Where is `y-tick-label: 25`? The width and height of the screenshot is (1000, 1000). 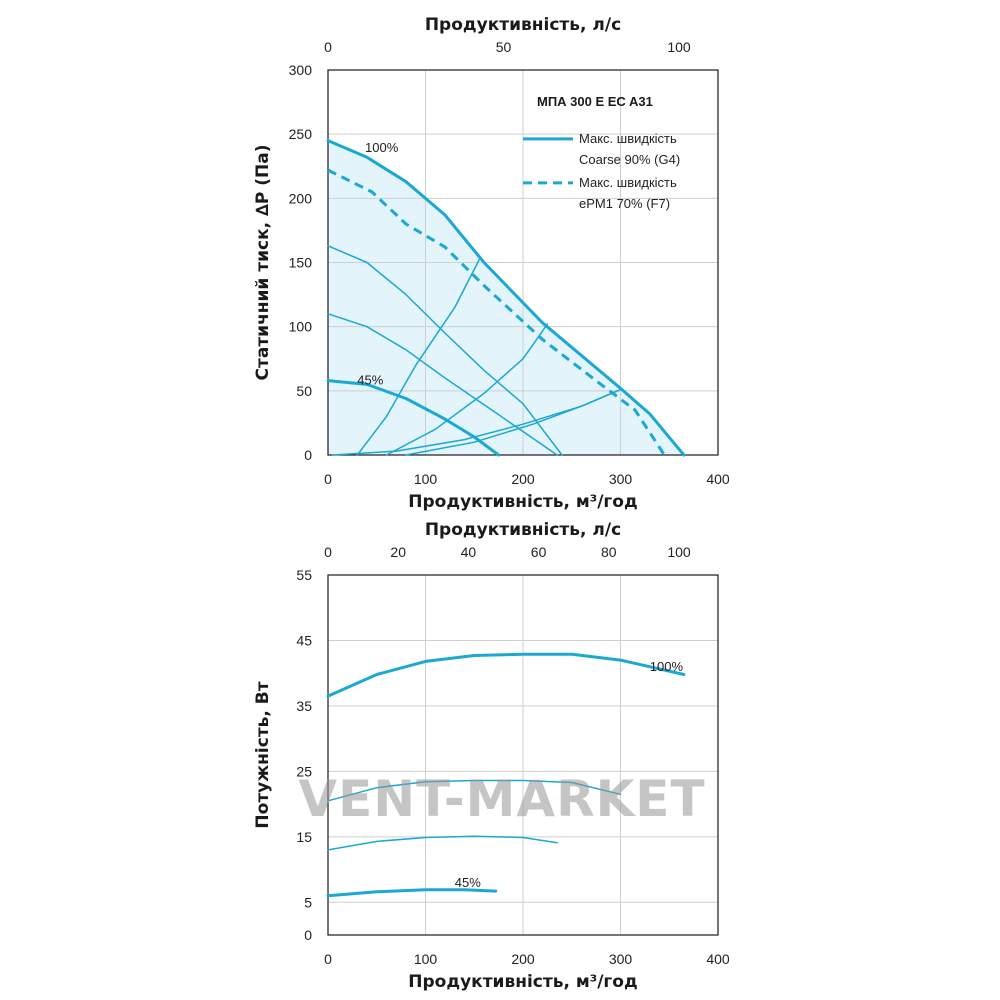 y-tick-label: 25 is located at coordinates (304, 771).